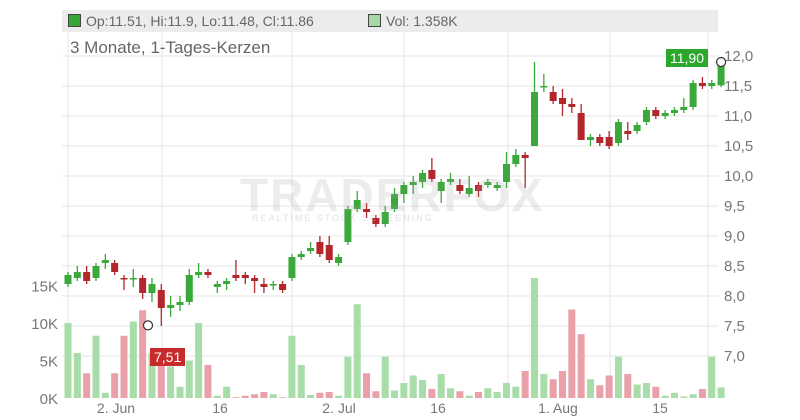  Describe the element at coordinates (44, 324) in the screenshot. I see `volume-tick-label: 10K` at that location.